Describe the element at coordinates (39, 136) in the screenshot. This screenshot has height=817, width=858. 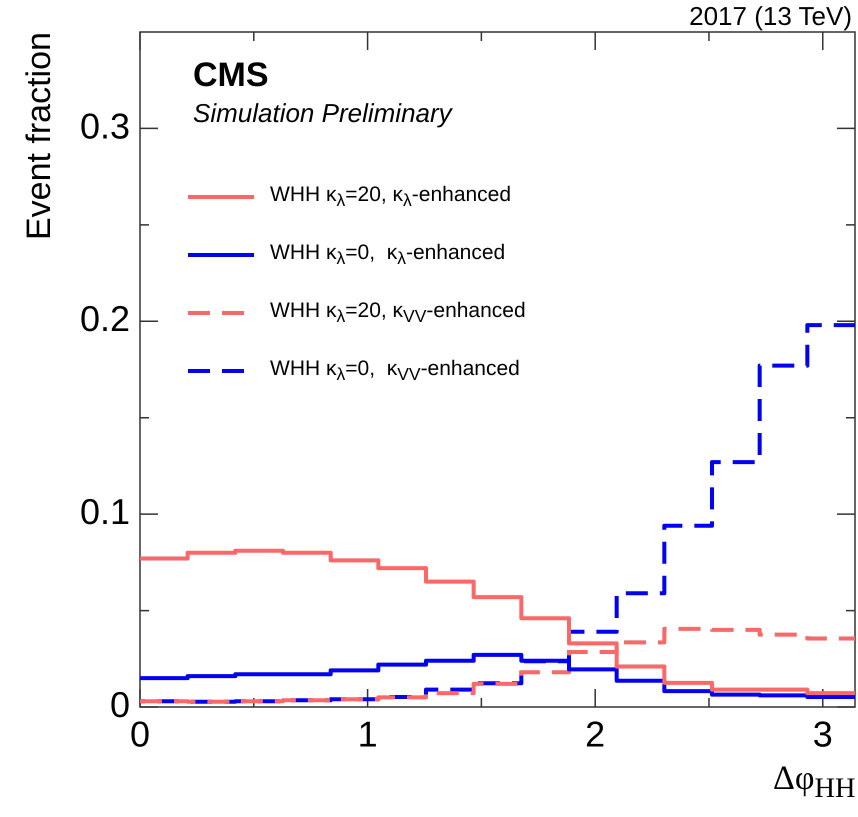
I see `y-axis-title: Event fraction` at that location.